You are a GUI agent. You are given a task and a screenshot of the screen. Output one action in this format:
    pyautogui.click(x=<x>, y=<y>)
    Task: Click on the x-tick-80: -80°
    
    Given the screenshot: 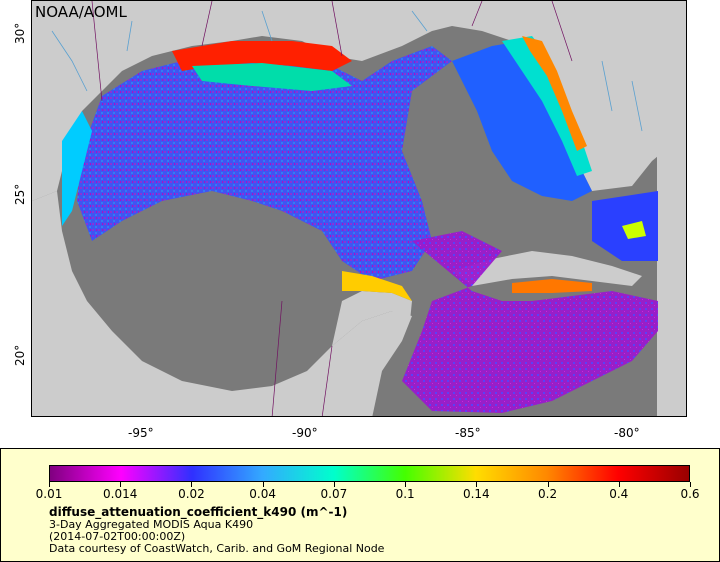 What is the action you would take?
    pyautogui.click(x=627, y=433)
    